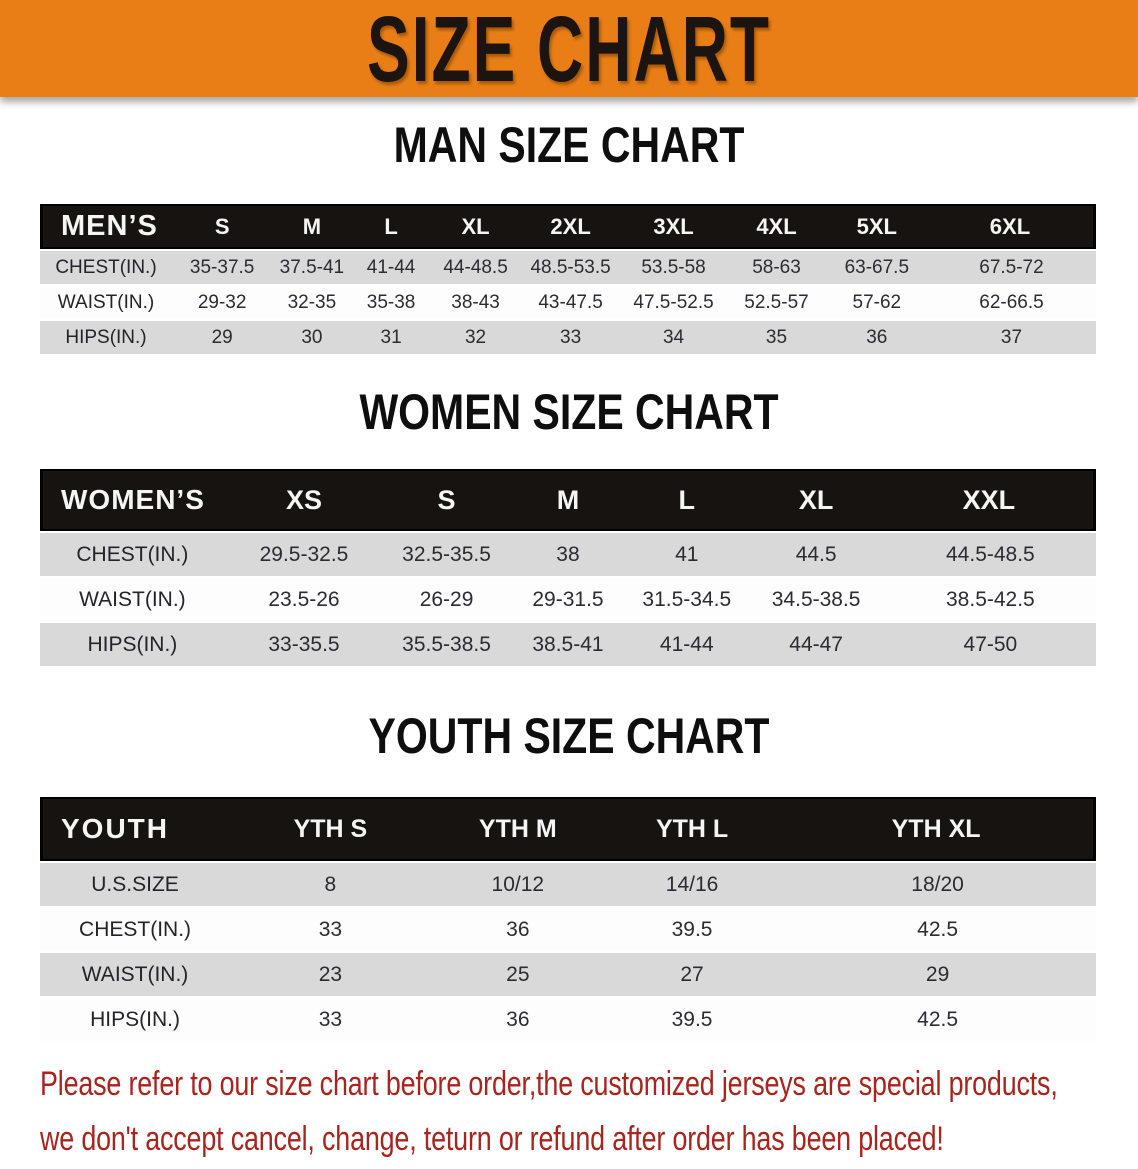  Describe the element at coordinates (673, 226) in the screenshot. I see `size-column-header: 3XL` at that location.